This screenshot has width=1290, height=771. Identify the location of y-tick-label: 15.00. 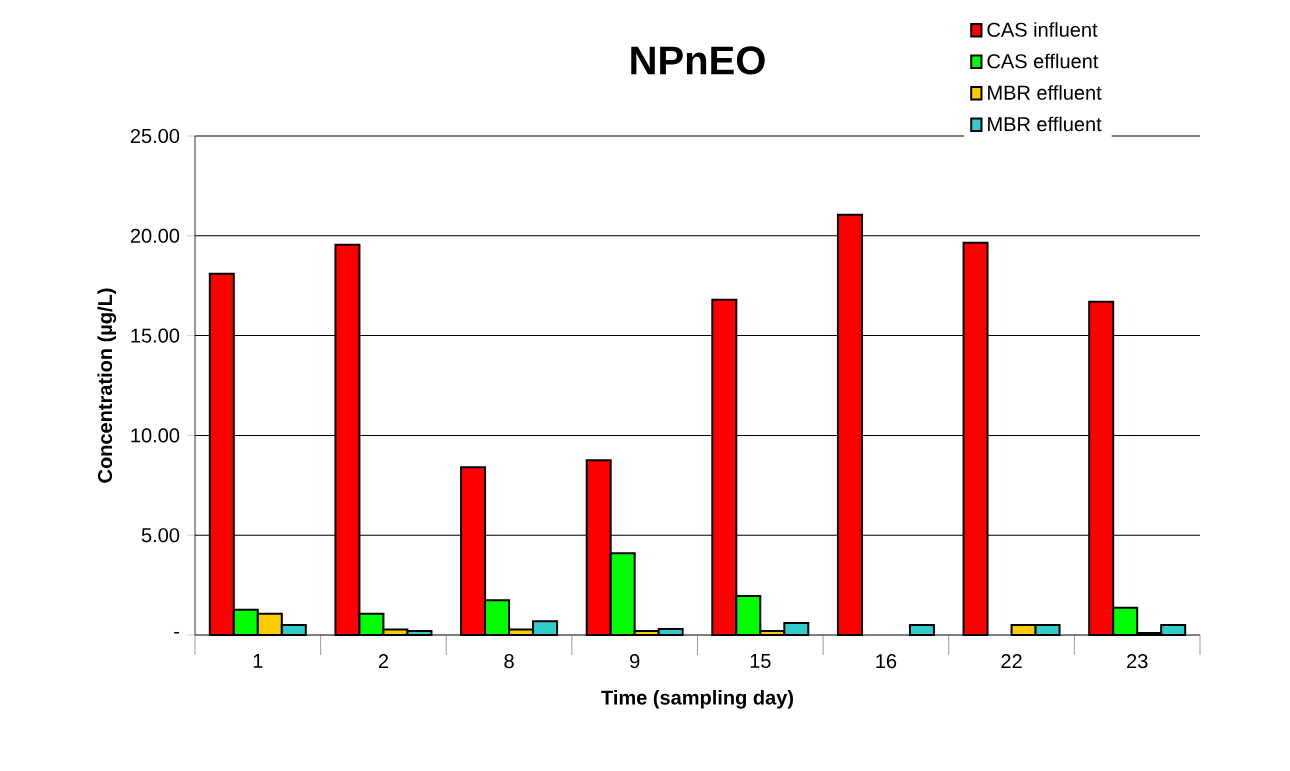
(155, 335).